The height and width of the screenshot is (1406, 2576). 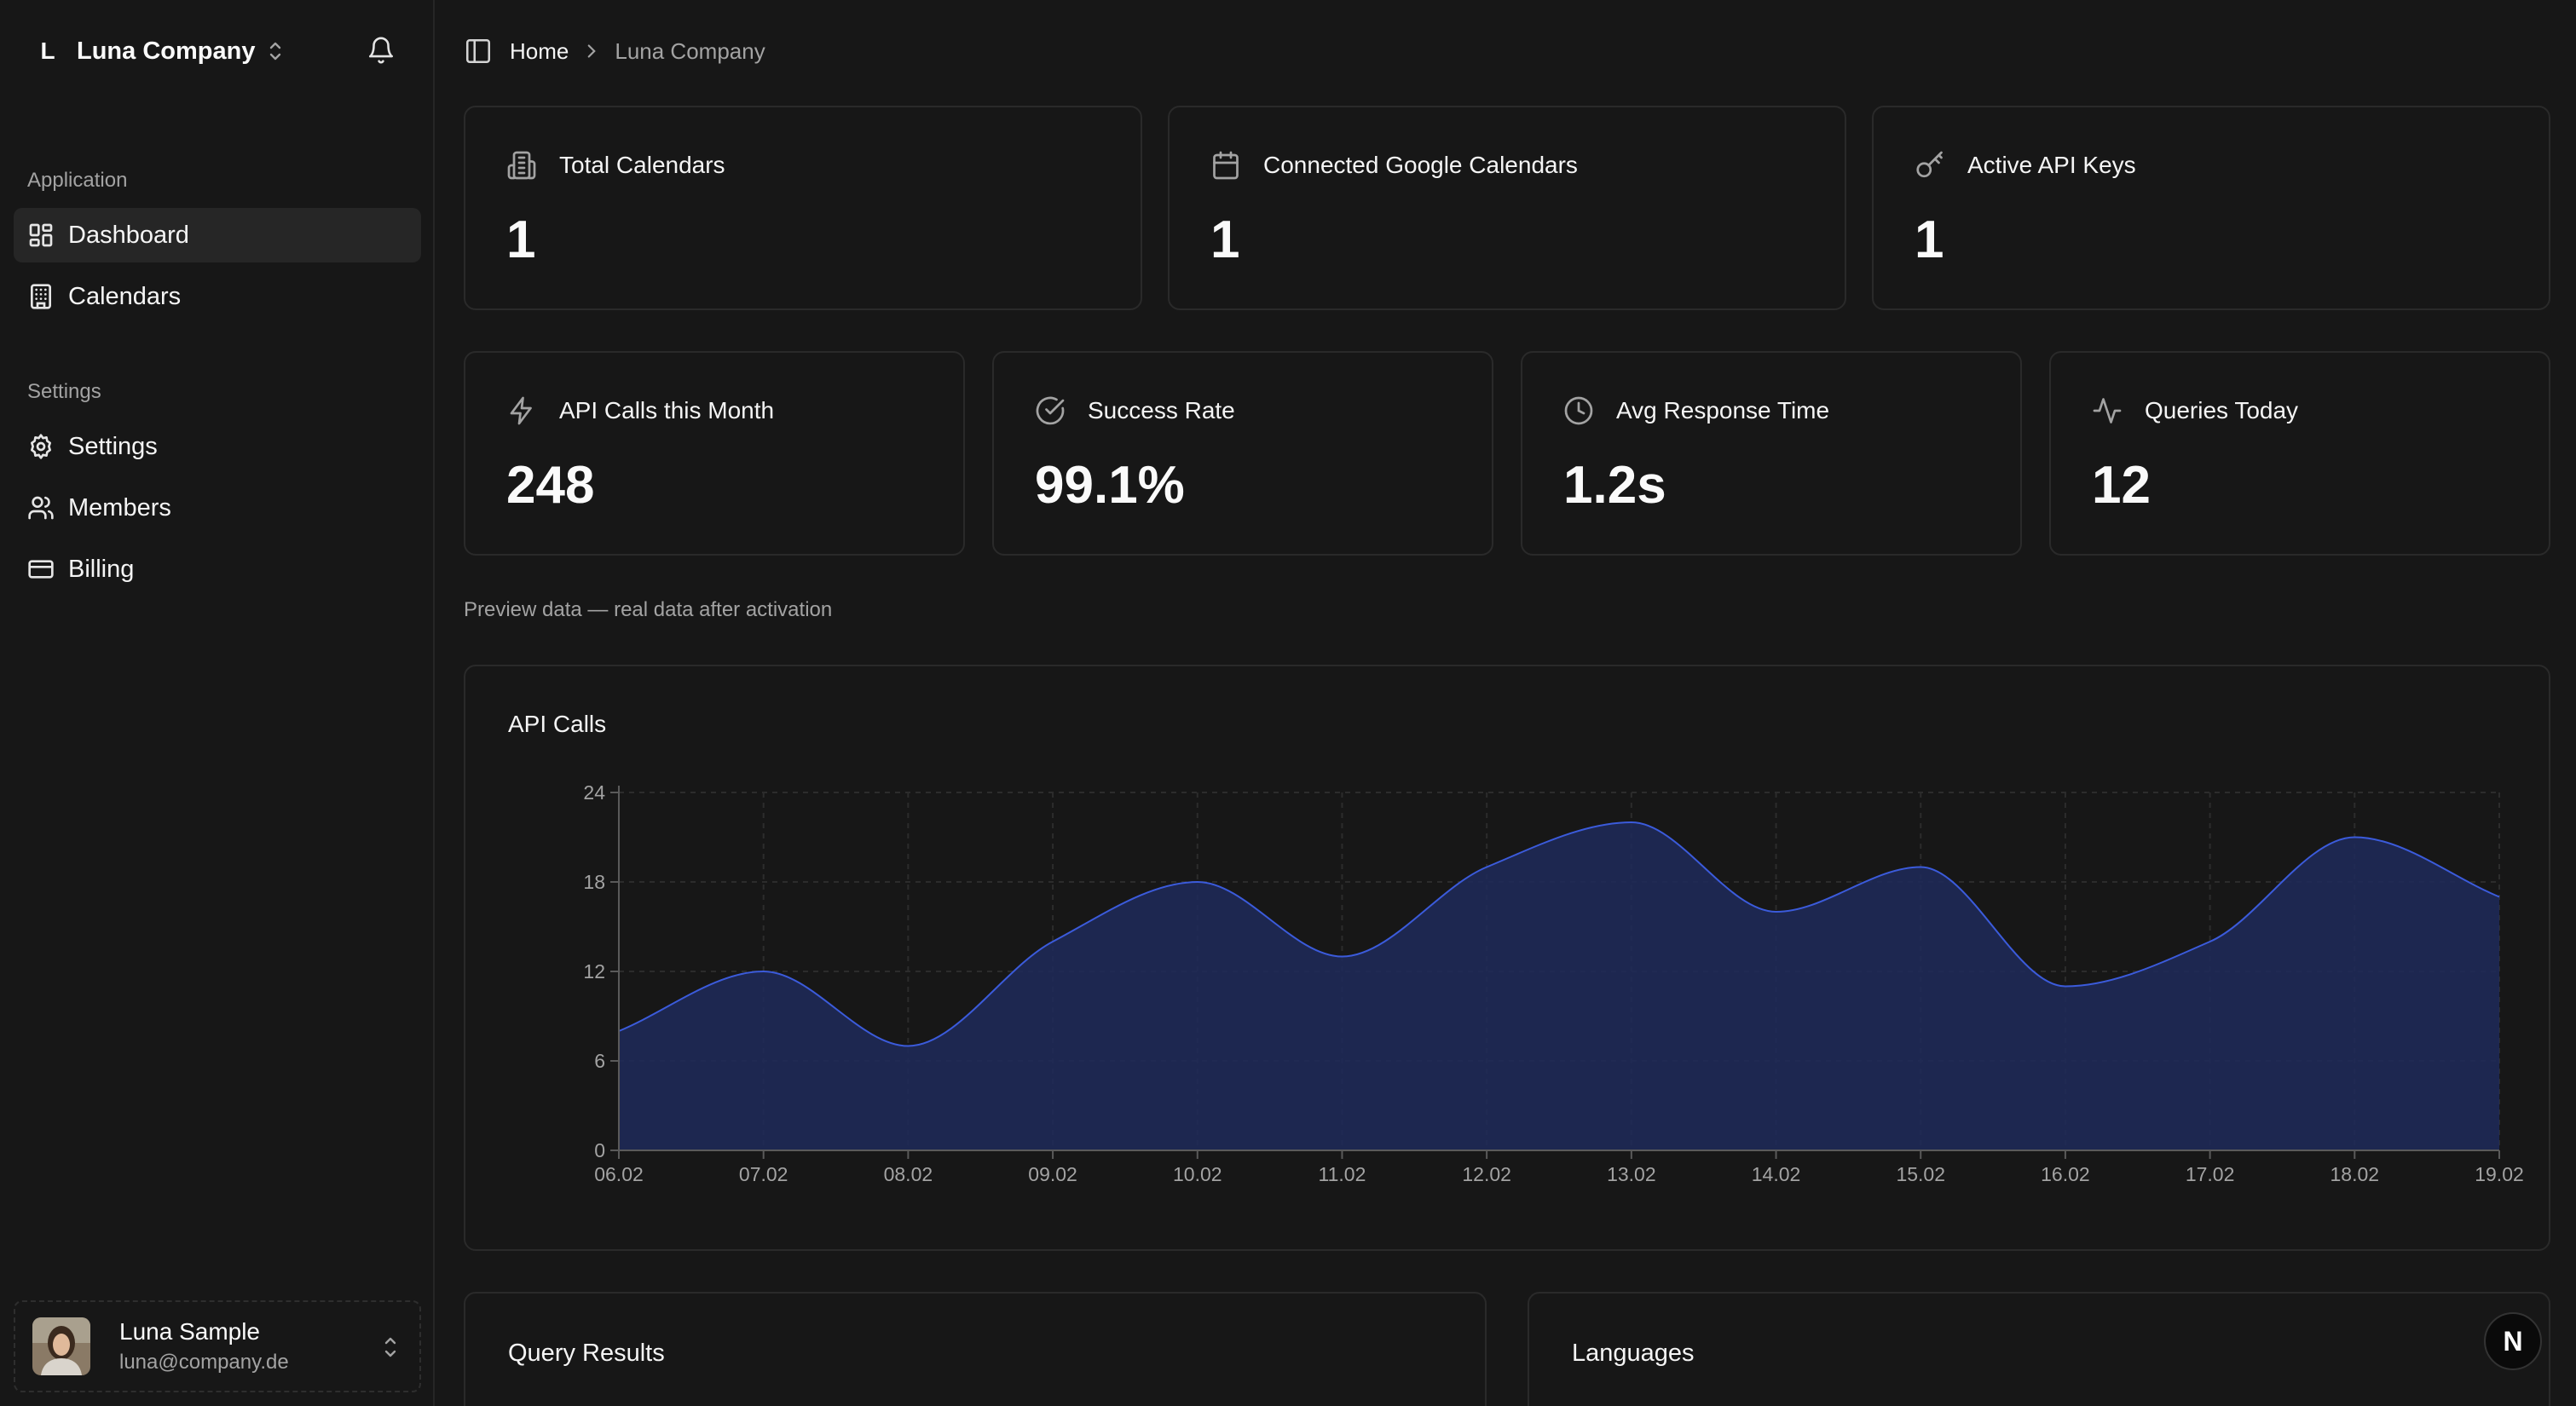 What do you see at coordinates (2513, 1341) in the screenshot?
I see `next-devtools-button: N` at bounding box center [2513, 1341].